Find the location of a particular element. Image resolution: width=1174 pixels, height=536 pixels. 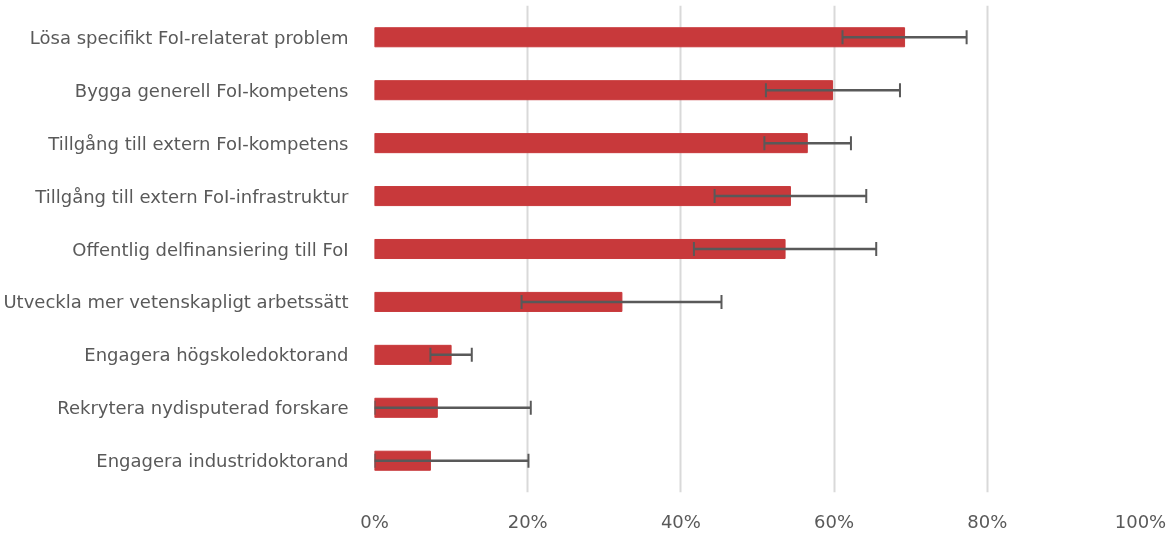

y-tick-label: Tillgång till extern FoI-infrastruktur is located at coordinates (192, 196).